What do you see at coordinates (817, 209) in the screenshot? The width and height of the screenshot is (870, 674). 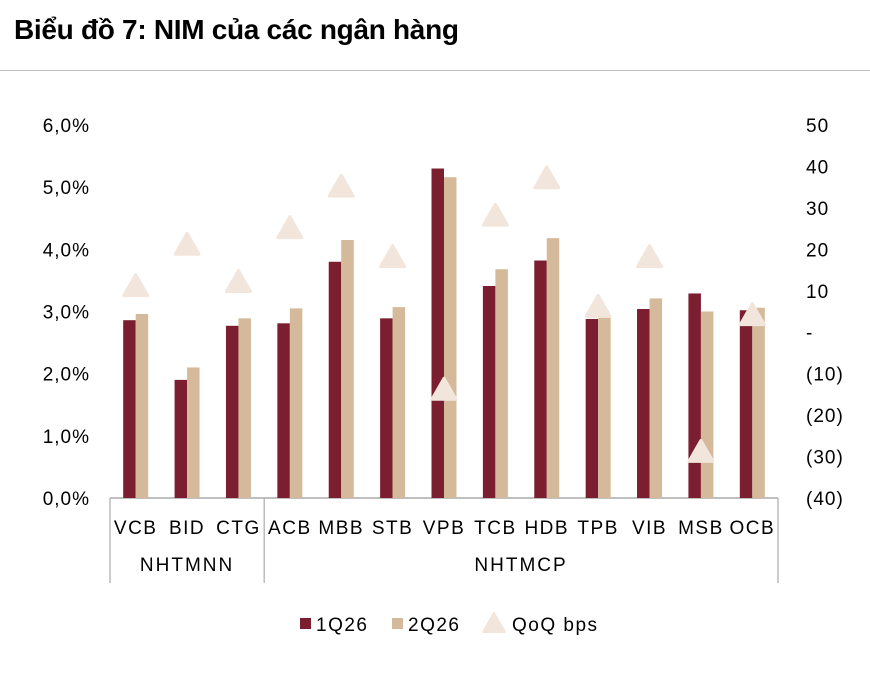 I see `y-right-tick-label: 30` at bounding box center [817, 209].